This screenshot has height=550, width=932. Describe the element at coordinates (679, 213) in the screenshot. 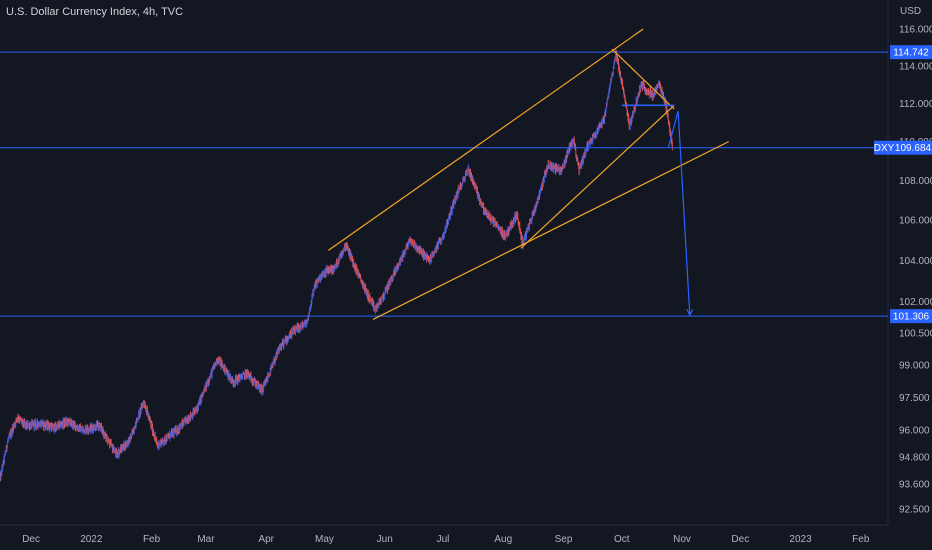

I see `projection-arrow` at that location.